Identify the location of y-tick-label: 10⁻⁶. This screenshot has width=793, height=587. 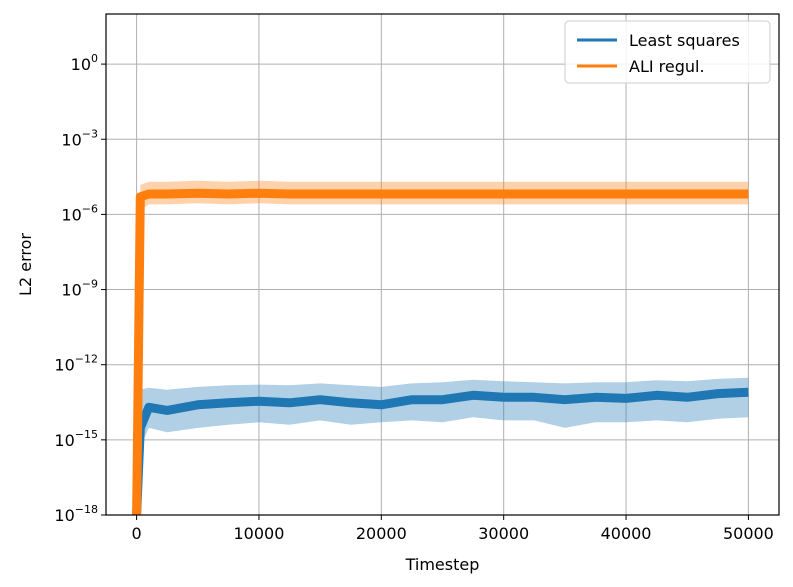
(79, 213).